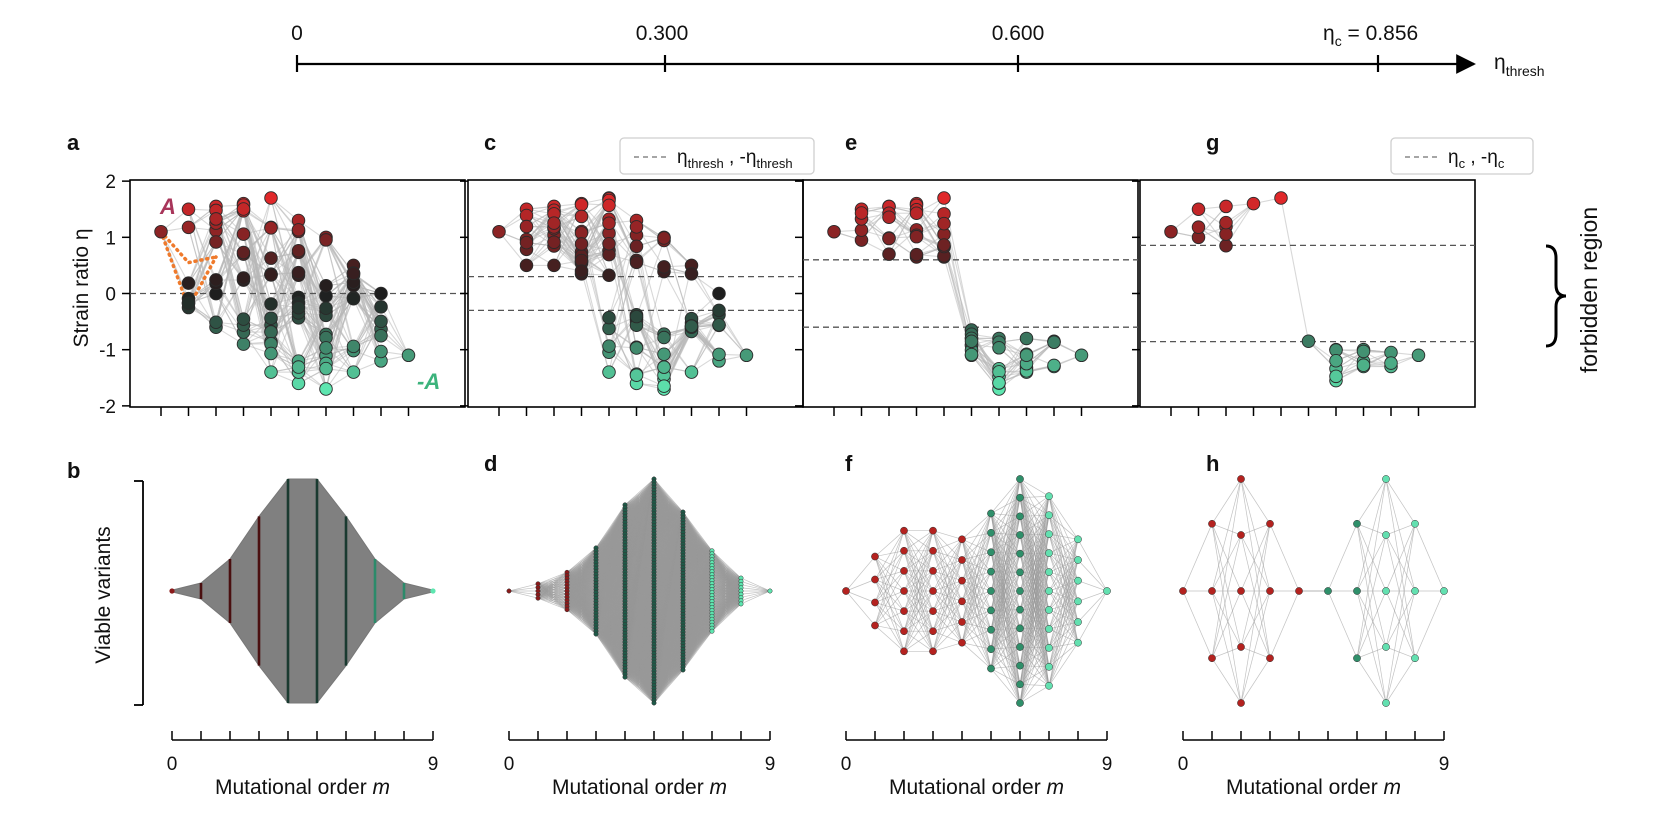  Describe the element at coordinates (735, 159) in the screenshot. I see `legend-thresh-label: ηthresh , -ηthresh` at that location.